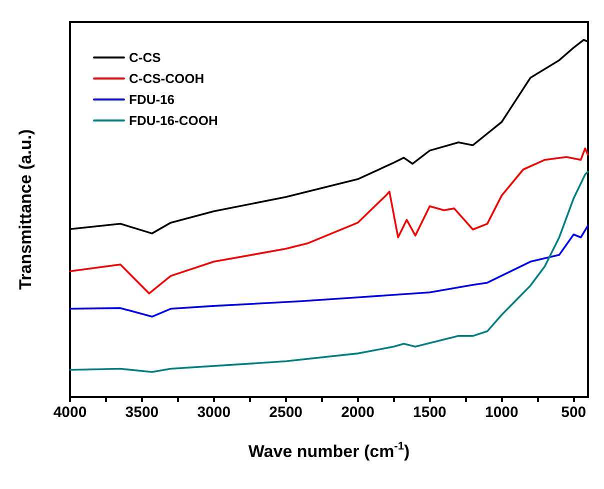 The width and height of the screenshot is (604, 489). I want to click on x-tick-label: 1000, so click(501, 412).